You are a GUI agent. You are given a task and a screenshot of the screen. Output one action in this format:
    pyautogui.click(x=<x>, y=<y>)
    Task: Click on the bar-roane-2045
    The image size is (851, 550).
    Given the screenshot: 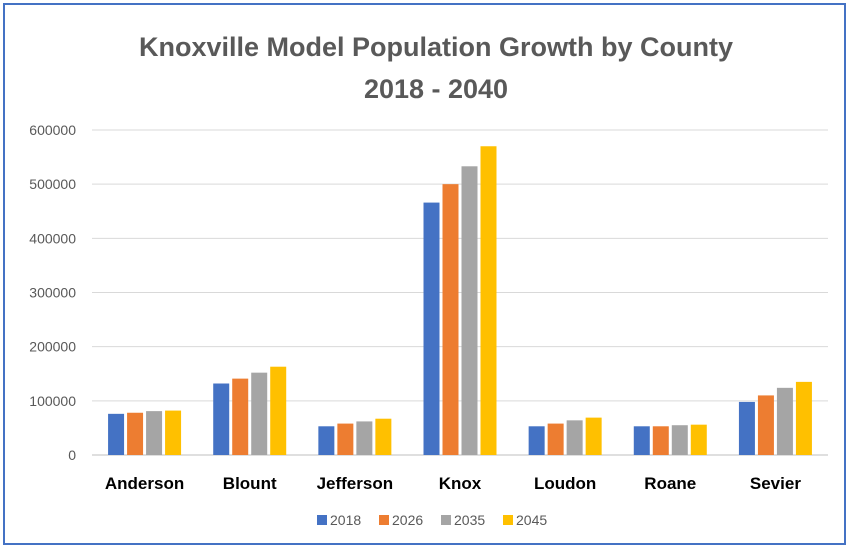 What is the action you would take?
    pyautogui.click(x=698, y=439)
    